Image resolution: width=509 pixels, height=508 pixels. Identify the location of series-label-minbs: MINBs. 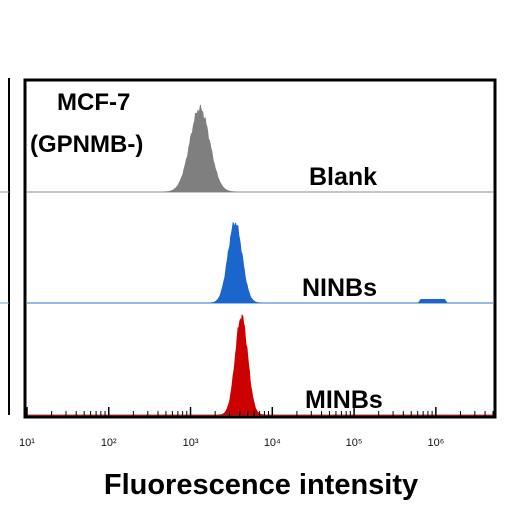
(344, 400).